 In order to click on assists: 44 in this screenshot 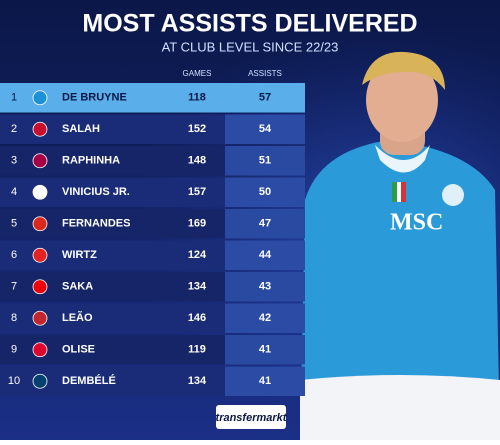, I will do `click(265, 255)`.